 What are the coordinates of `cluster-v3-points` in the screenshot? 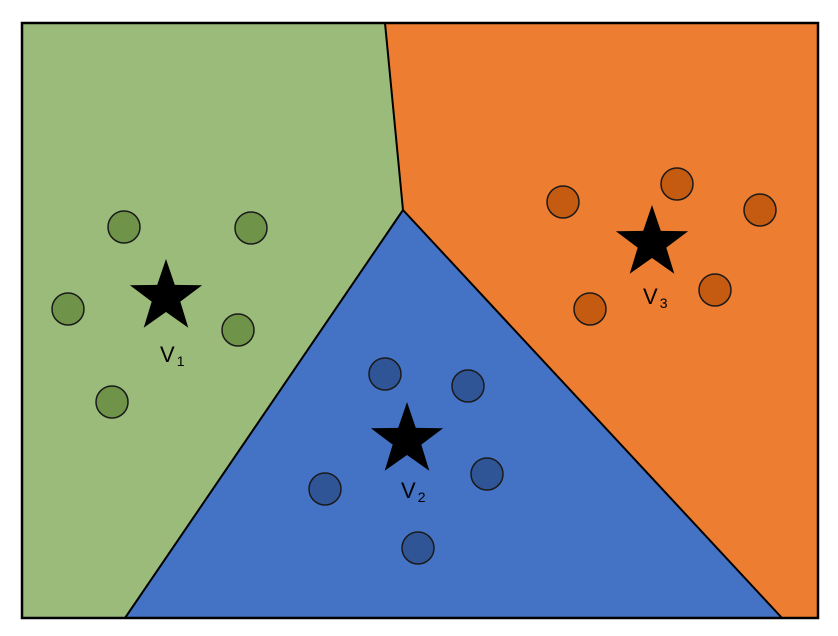 It's located at (661, 246).